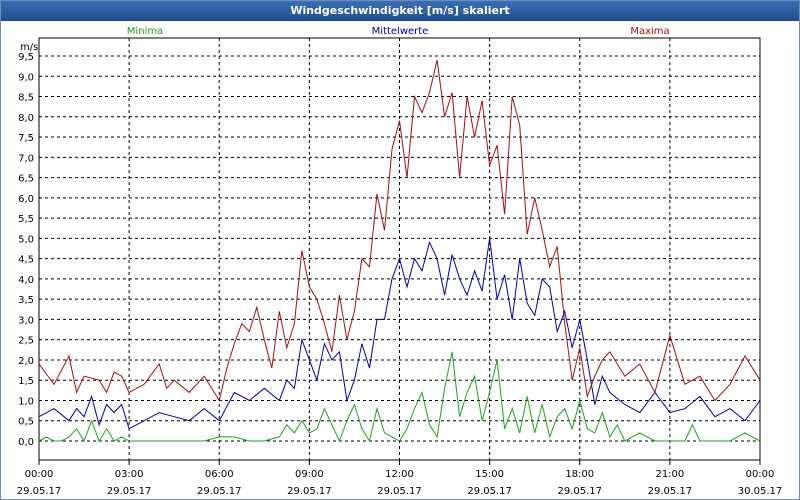 The height and width of the screenshot is (500, 800). I want to click on x-tick-date-label: 30.05.17, so click(760, 491).